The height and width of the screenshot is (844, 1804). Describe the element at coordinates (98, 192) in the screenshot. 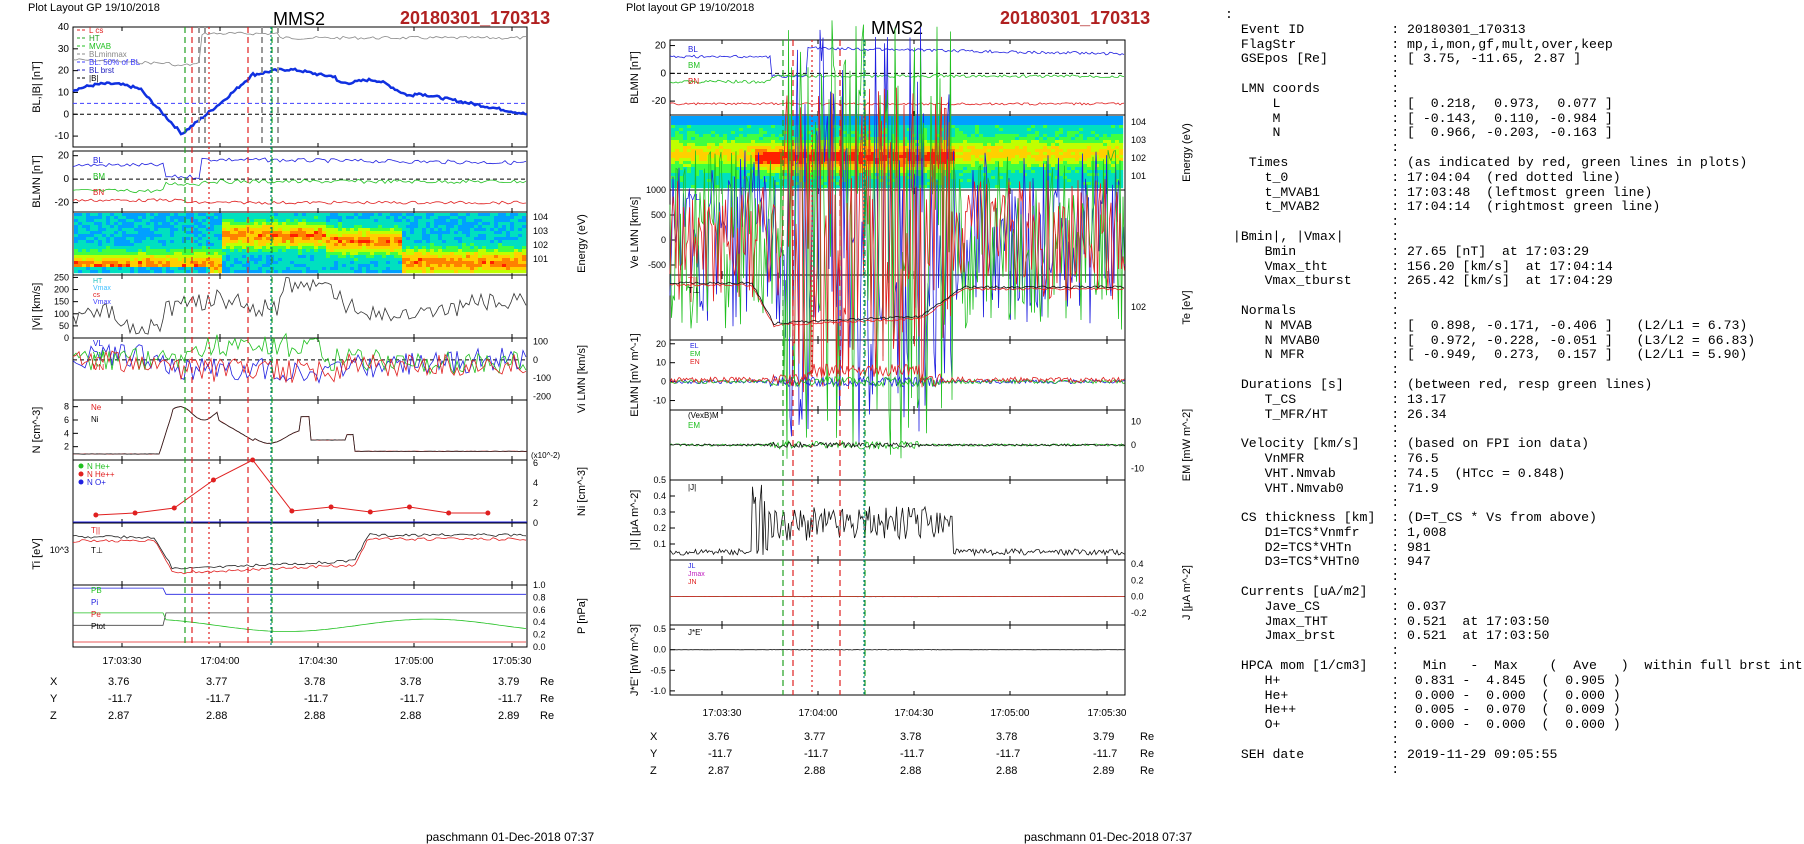

I see `legend-label: BN` at that location.